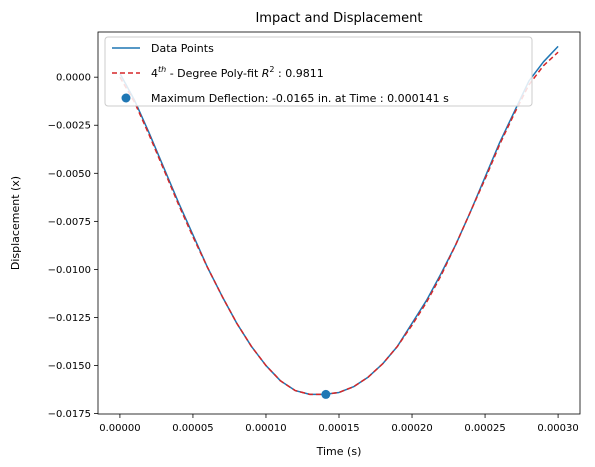  Describe the element at coordinates (69, 126) in the screenshot. I see `y-tick-label: −0.0025` at that location.